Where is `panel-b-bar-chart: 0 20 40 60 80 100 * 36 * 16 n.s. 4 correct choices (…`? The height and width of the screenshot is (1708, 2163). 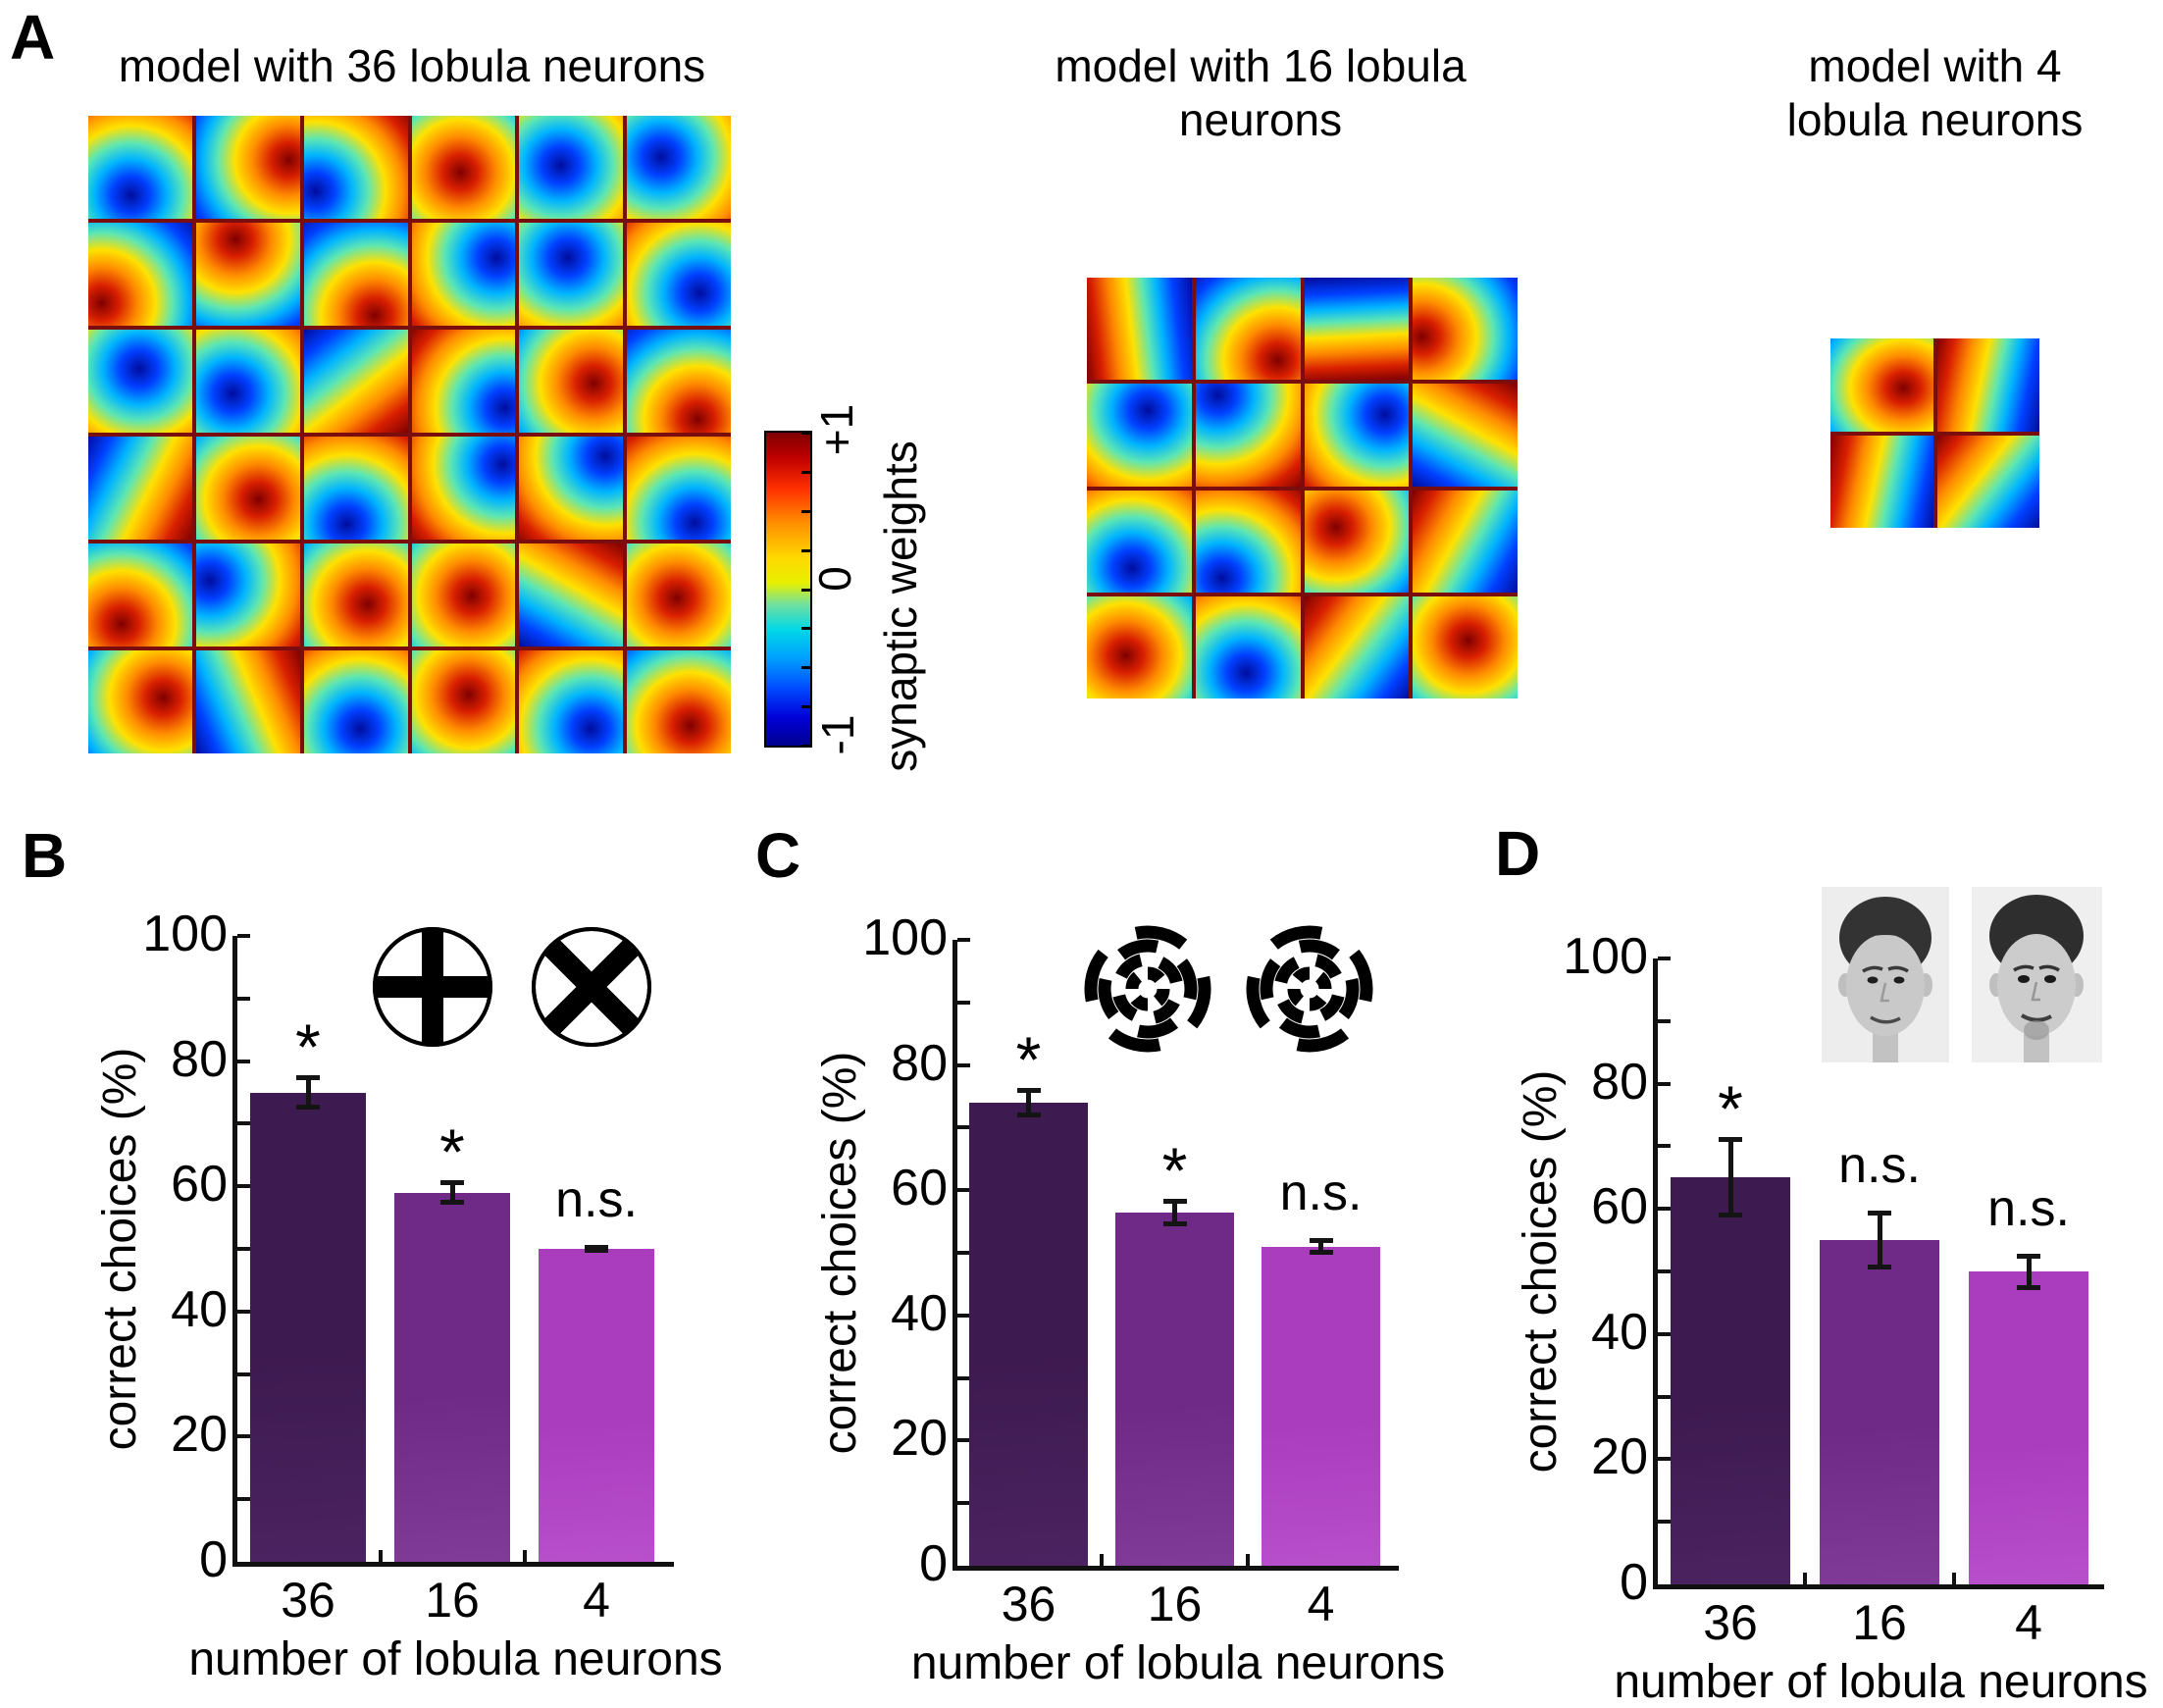
panel-b-bar-chart: 0 20 40 60 80 100 * 36 * 16 n.s. 4 correct choices (… is located at coordinates (408, 1295).